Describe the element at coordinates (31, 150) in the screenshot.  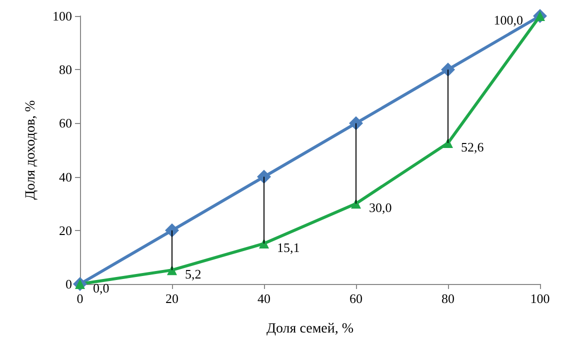
I see `y-axis-title: Доля доходов, %` at that location.